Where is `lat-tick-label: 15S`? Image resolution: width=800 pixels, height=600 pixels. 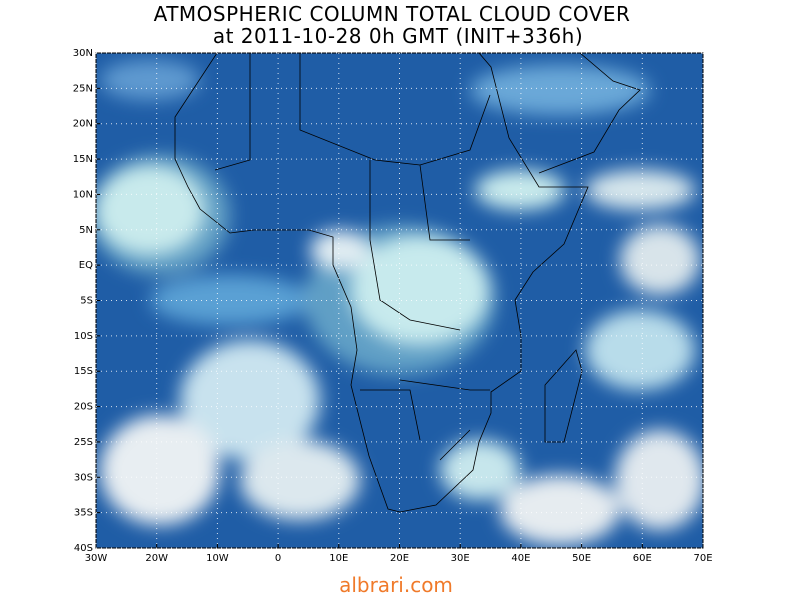 lat-tick-label: 15S is located at coordinates (83, 371).